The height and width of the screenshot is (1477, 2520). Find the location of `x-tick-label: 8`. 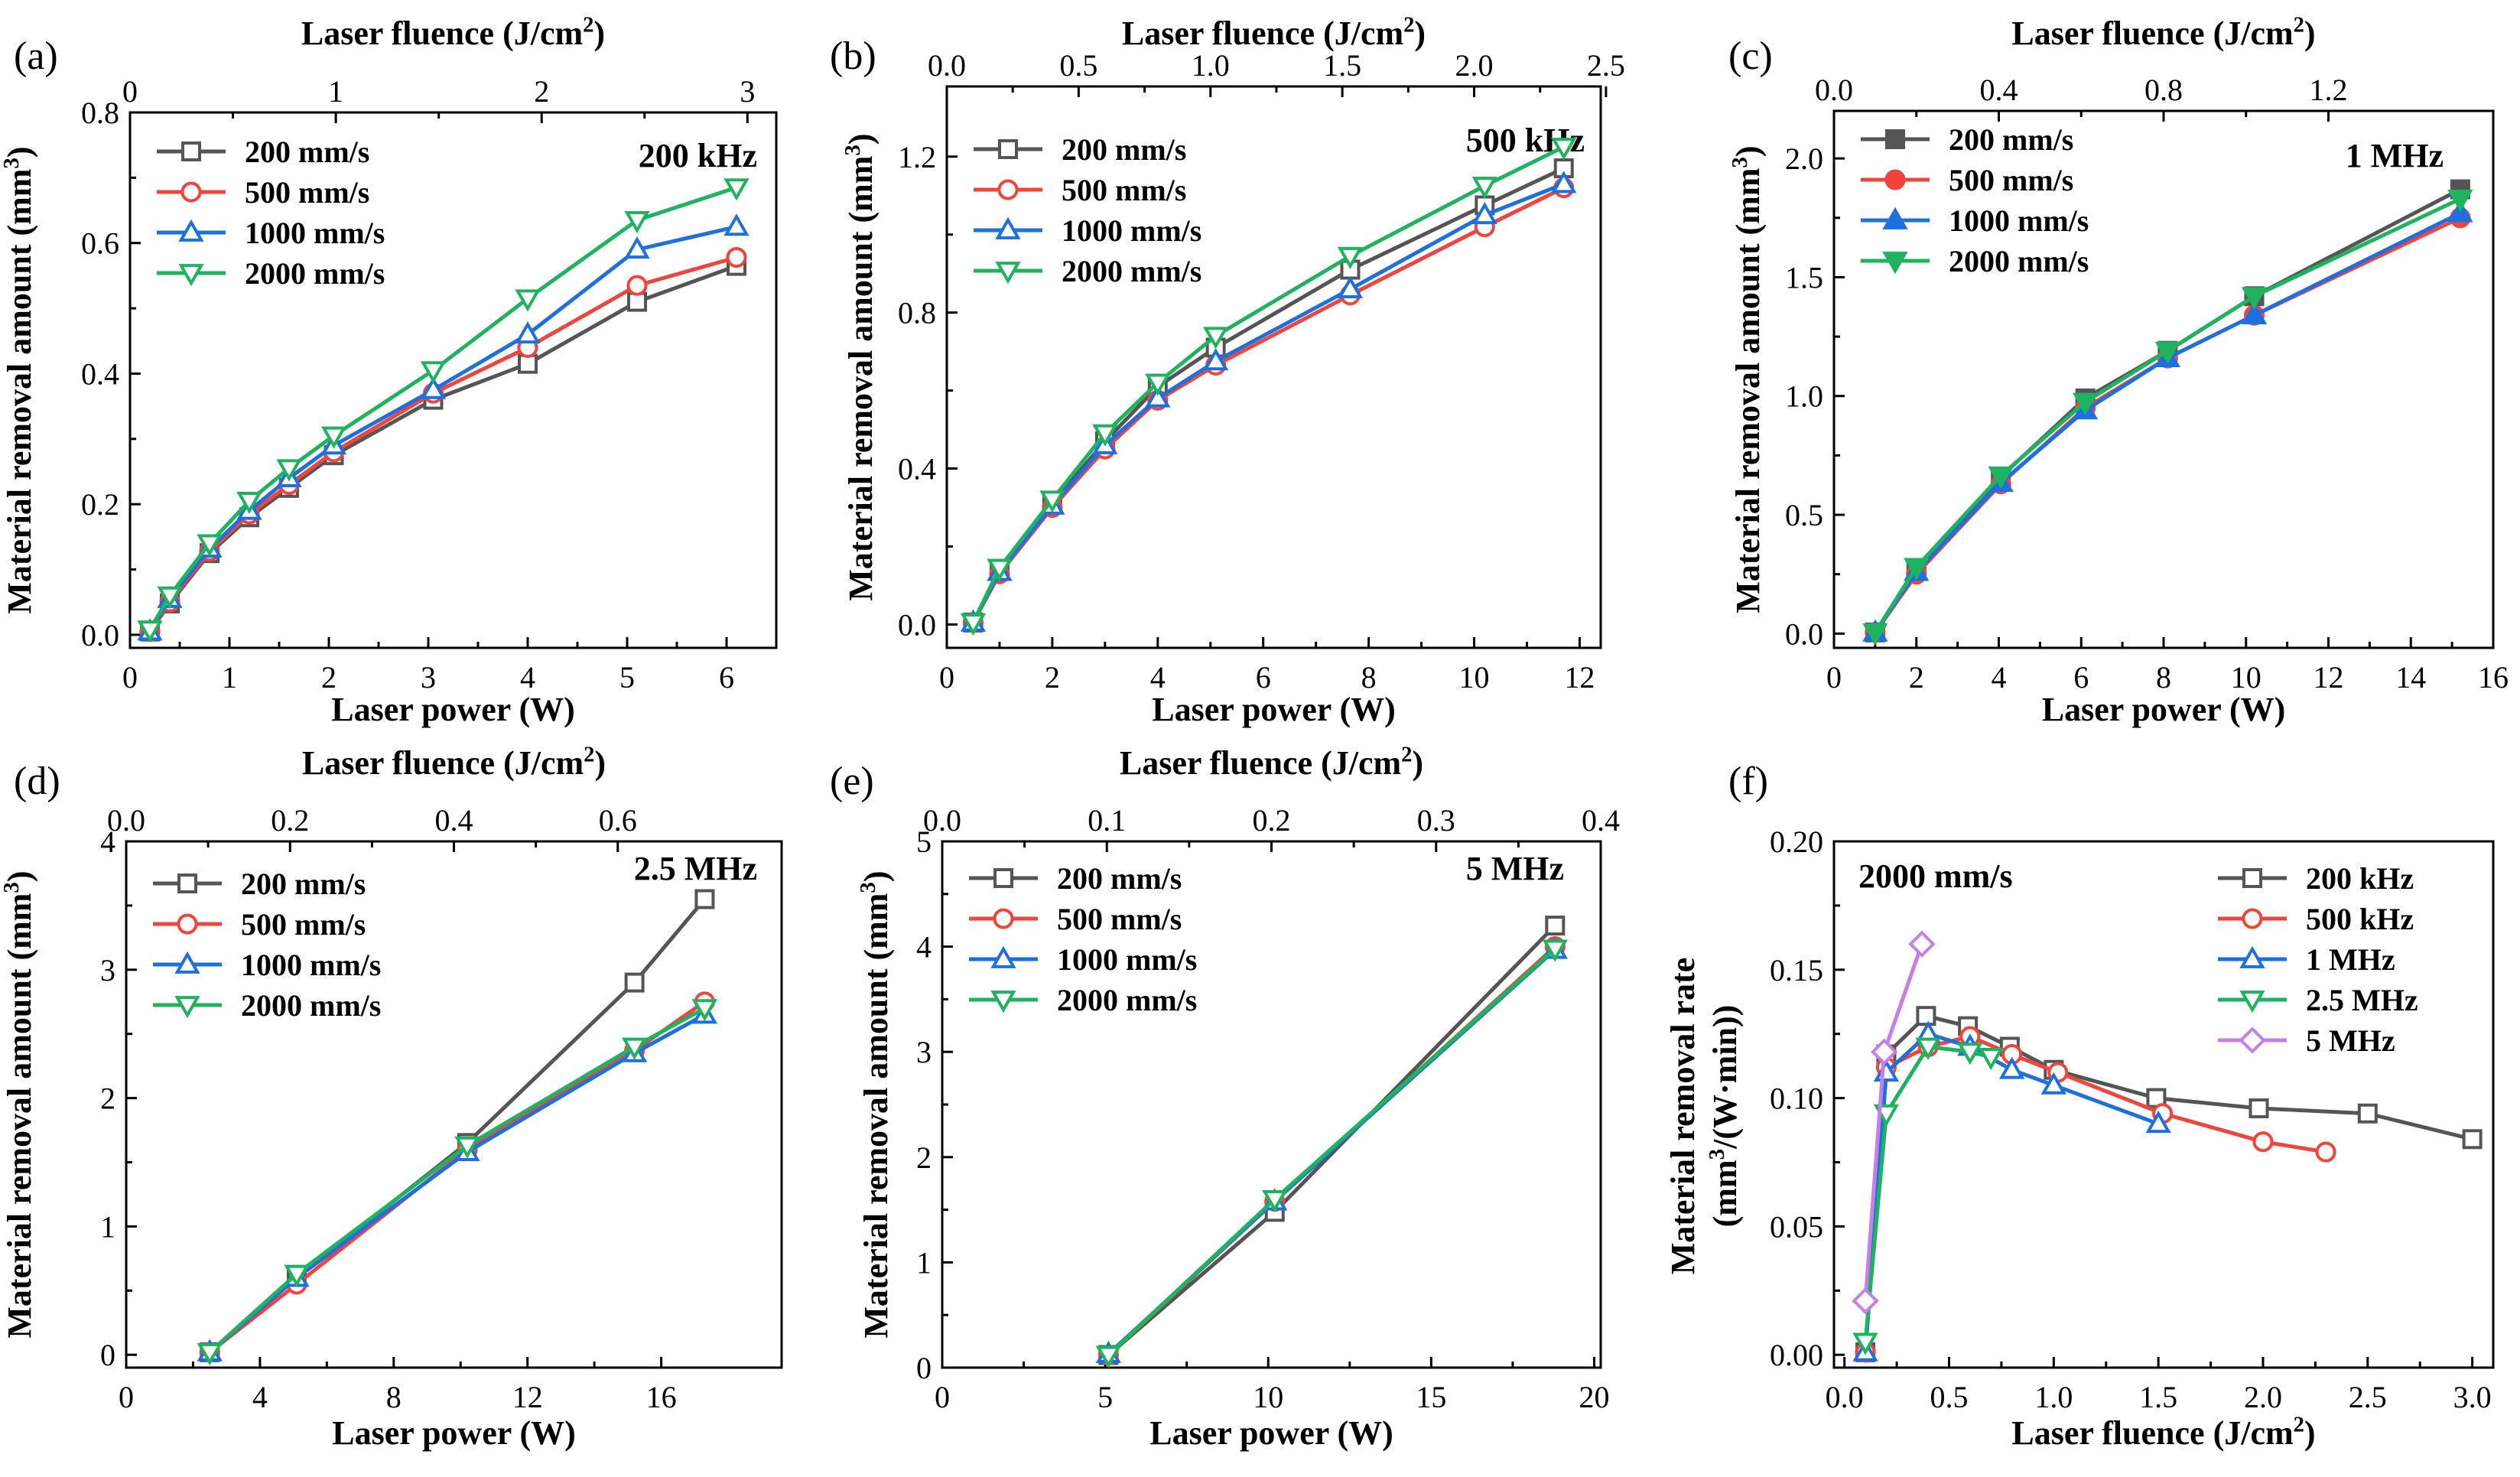

x-tick-label: 8 is located at coordinates (2164, 677).